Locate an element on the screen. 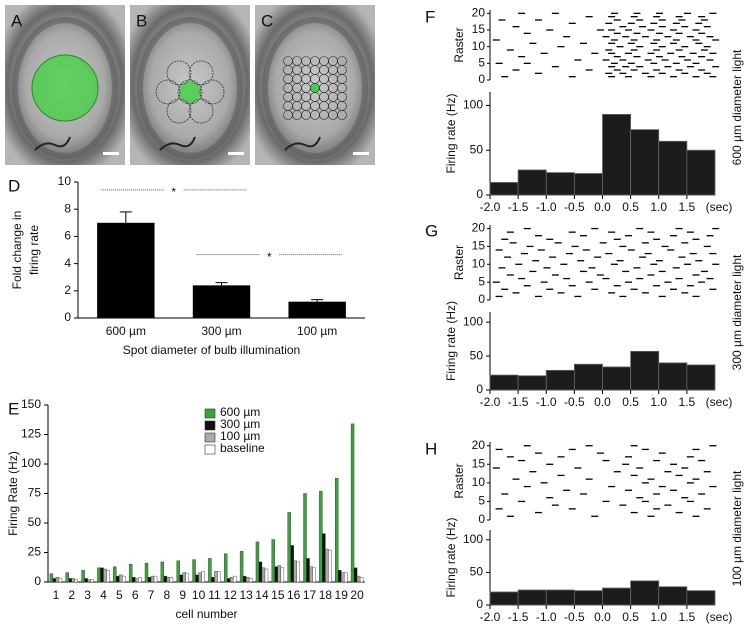  x-tick-label: 12 is located at coordinates (231, 595).